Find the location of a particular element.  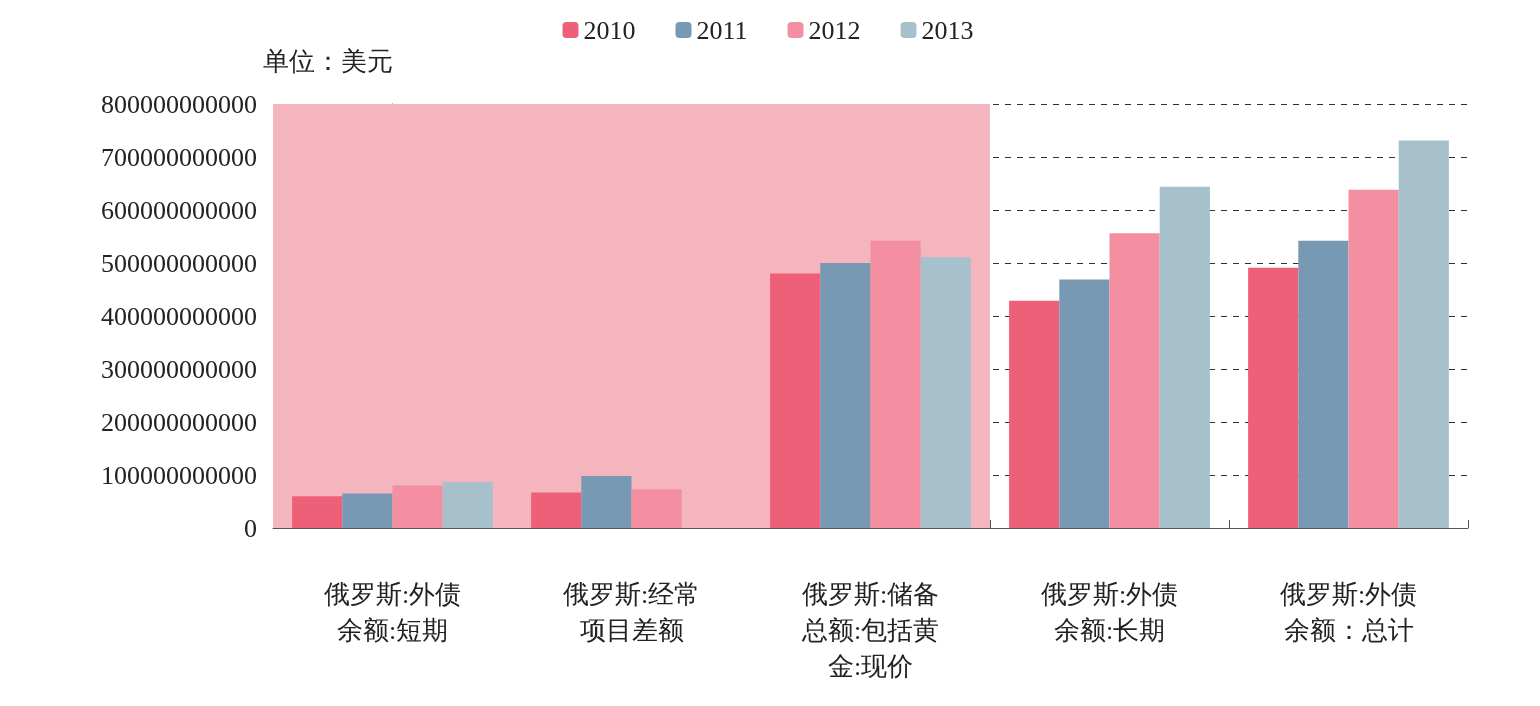

y-tick-label: 0 is located at coordinates (250, 528).